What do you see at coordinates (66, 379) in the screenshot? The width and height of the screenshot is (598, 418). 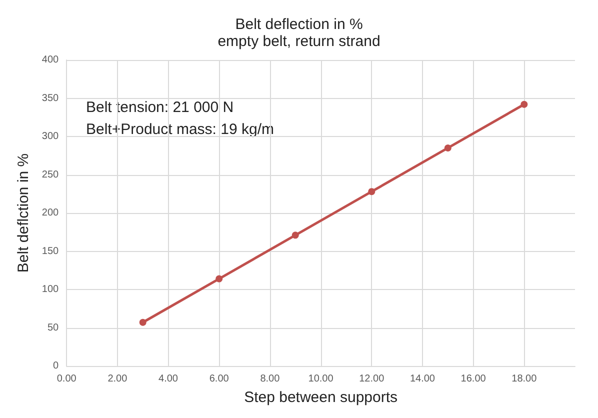 I see `x-tick-label: 0.00` at bounding box center [66, 379].